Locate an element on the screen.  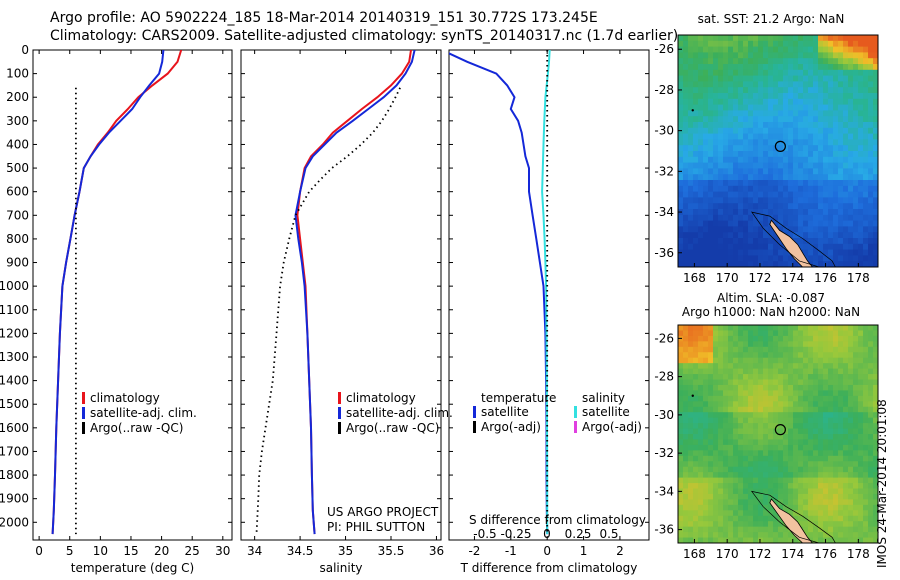
sla-map-x-tick-label: 178 is located at coordinates (858, 554).